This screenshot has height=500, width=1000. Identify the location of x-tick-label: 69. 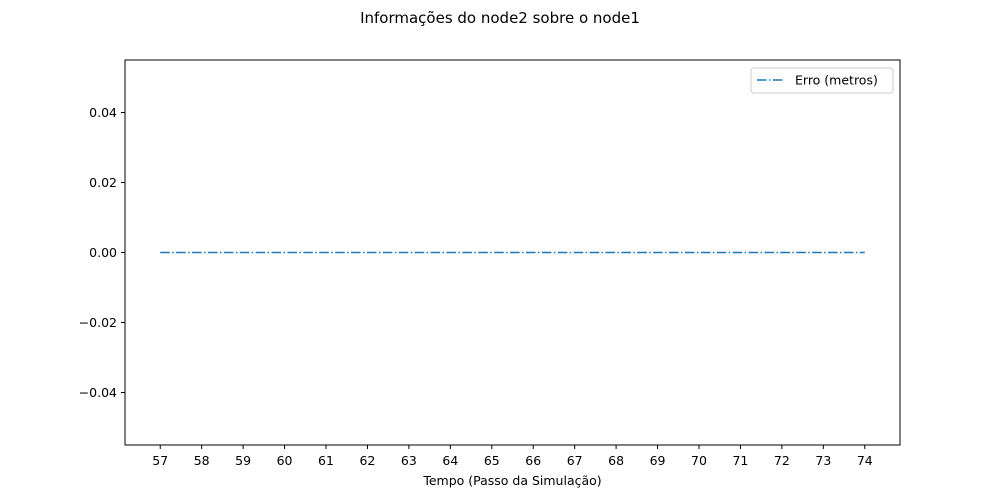
(658, 460).